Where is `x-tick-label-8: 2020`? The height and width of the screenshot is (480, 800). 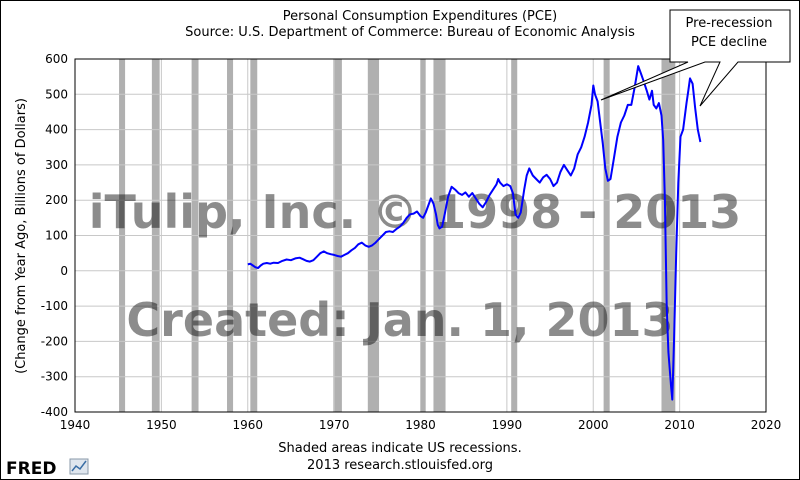
x-tick-label-8: 2020 is located at coordinates (766, 425).